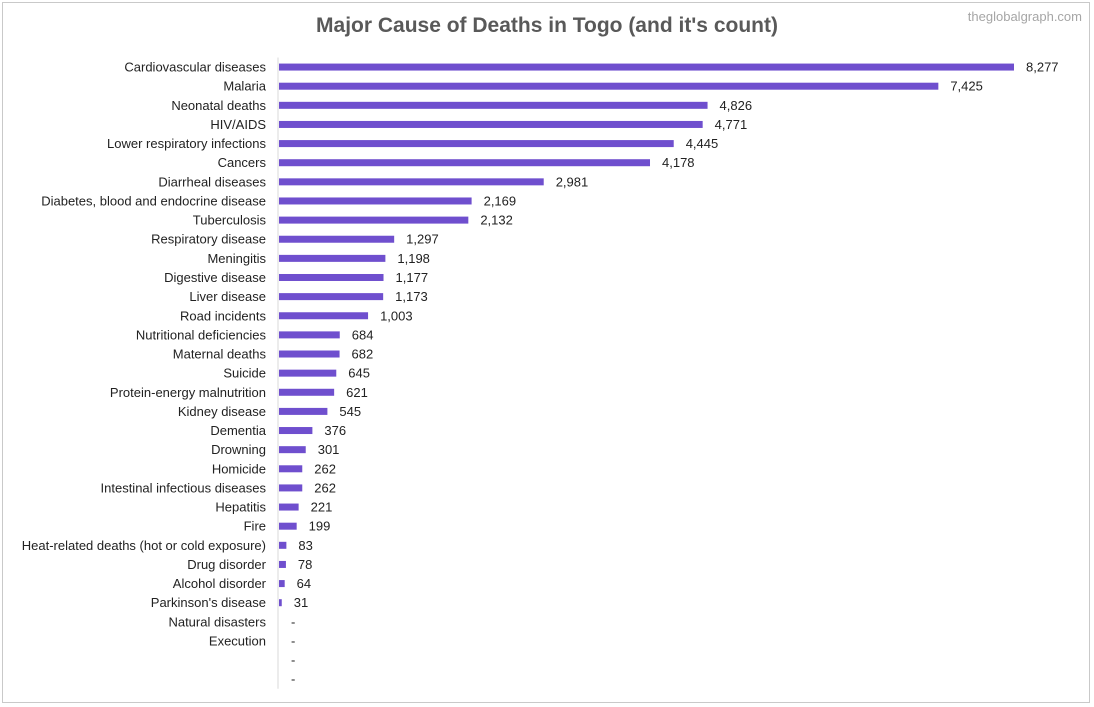  What do you see at coordinates (239, 468) in the screenshot?
I see `category-label: Homicide` at bounding box center [239, 468].